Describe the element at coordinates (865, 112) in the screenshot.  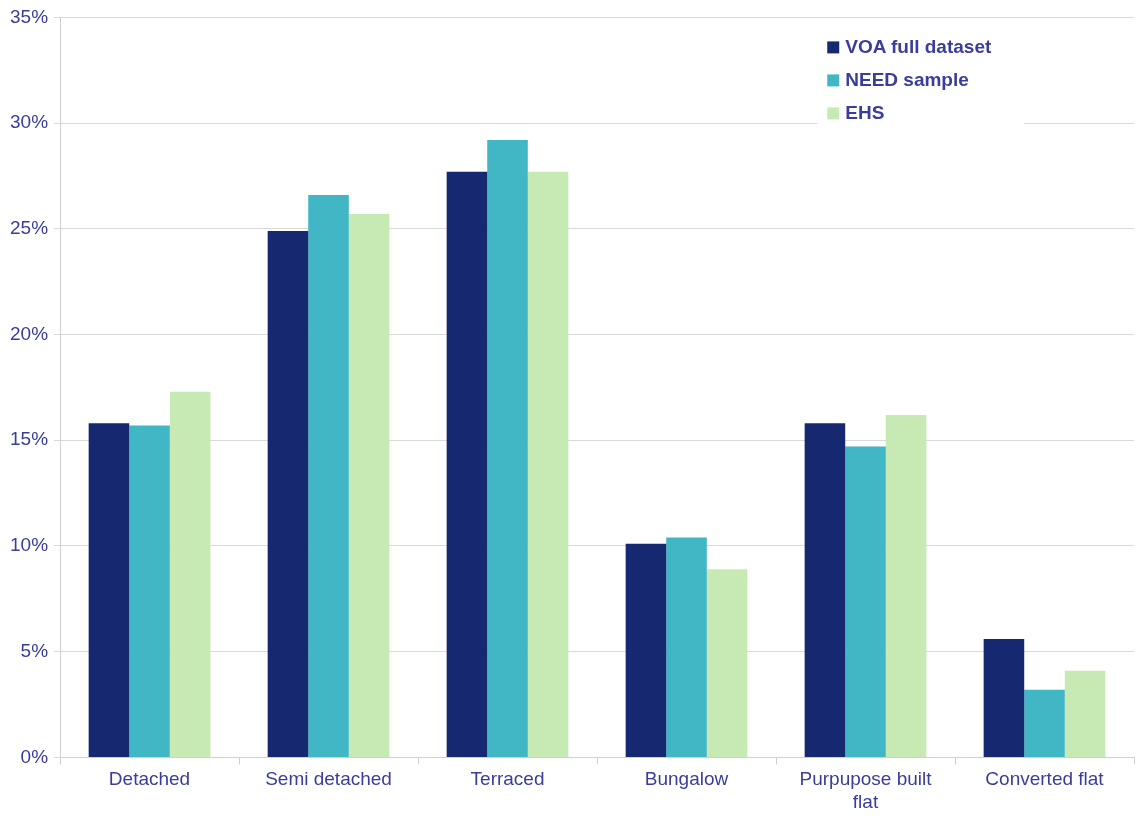
I see `legend-label: EHS` at that location.